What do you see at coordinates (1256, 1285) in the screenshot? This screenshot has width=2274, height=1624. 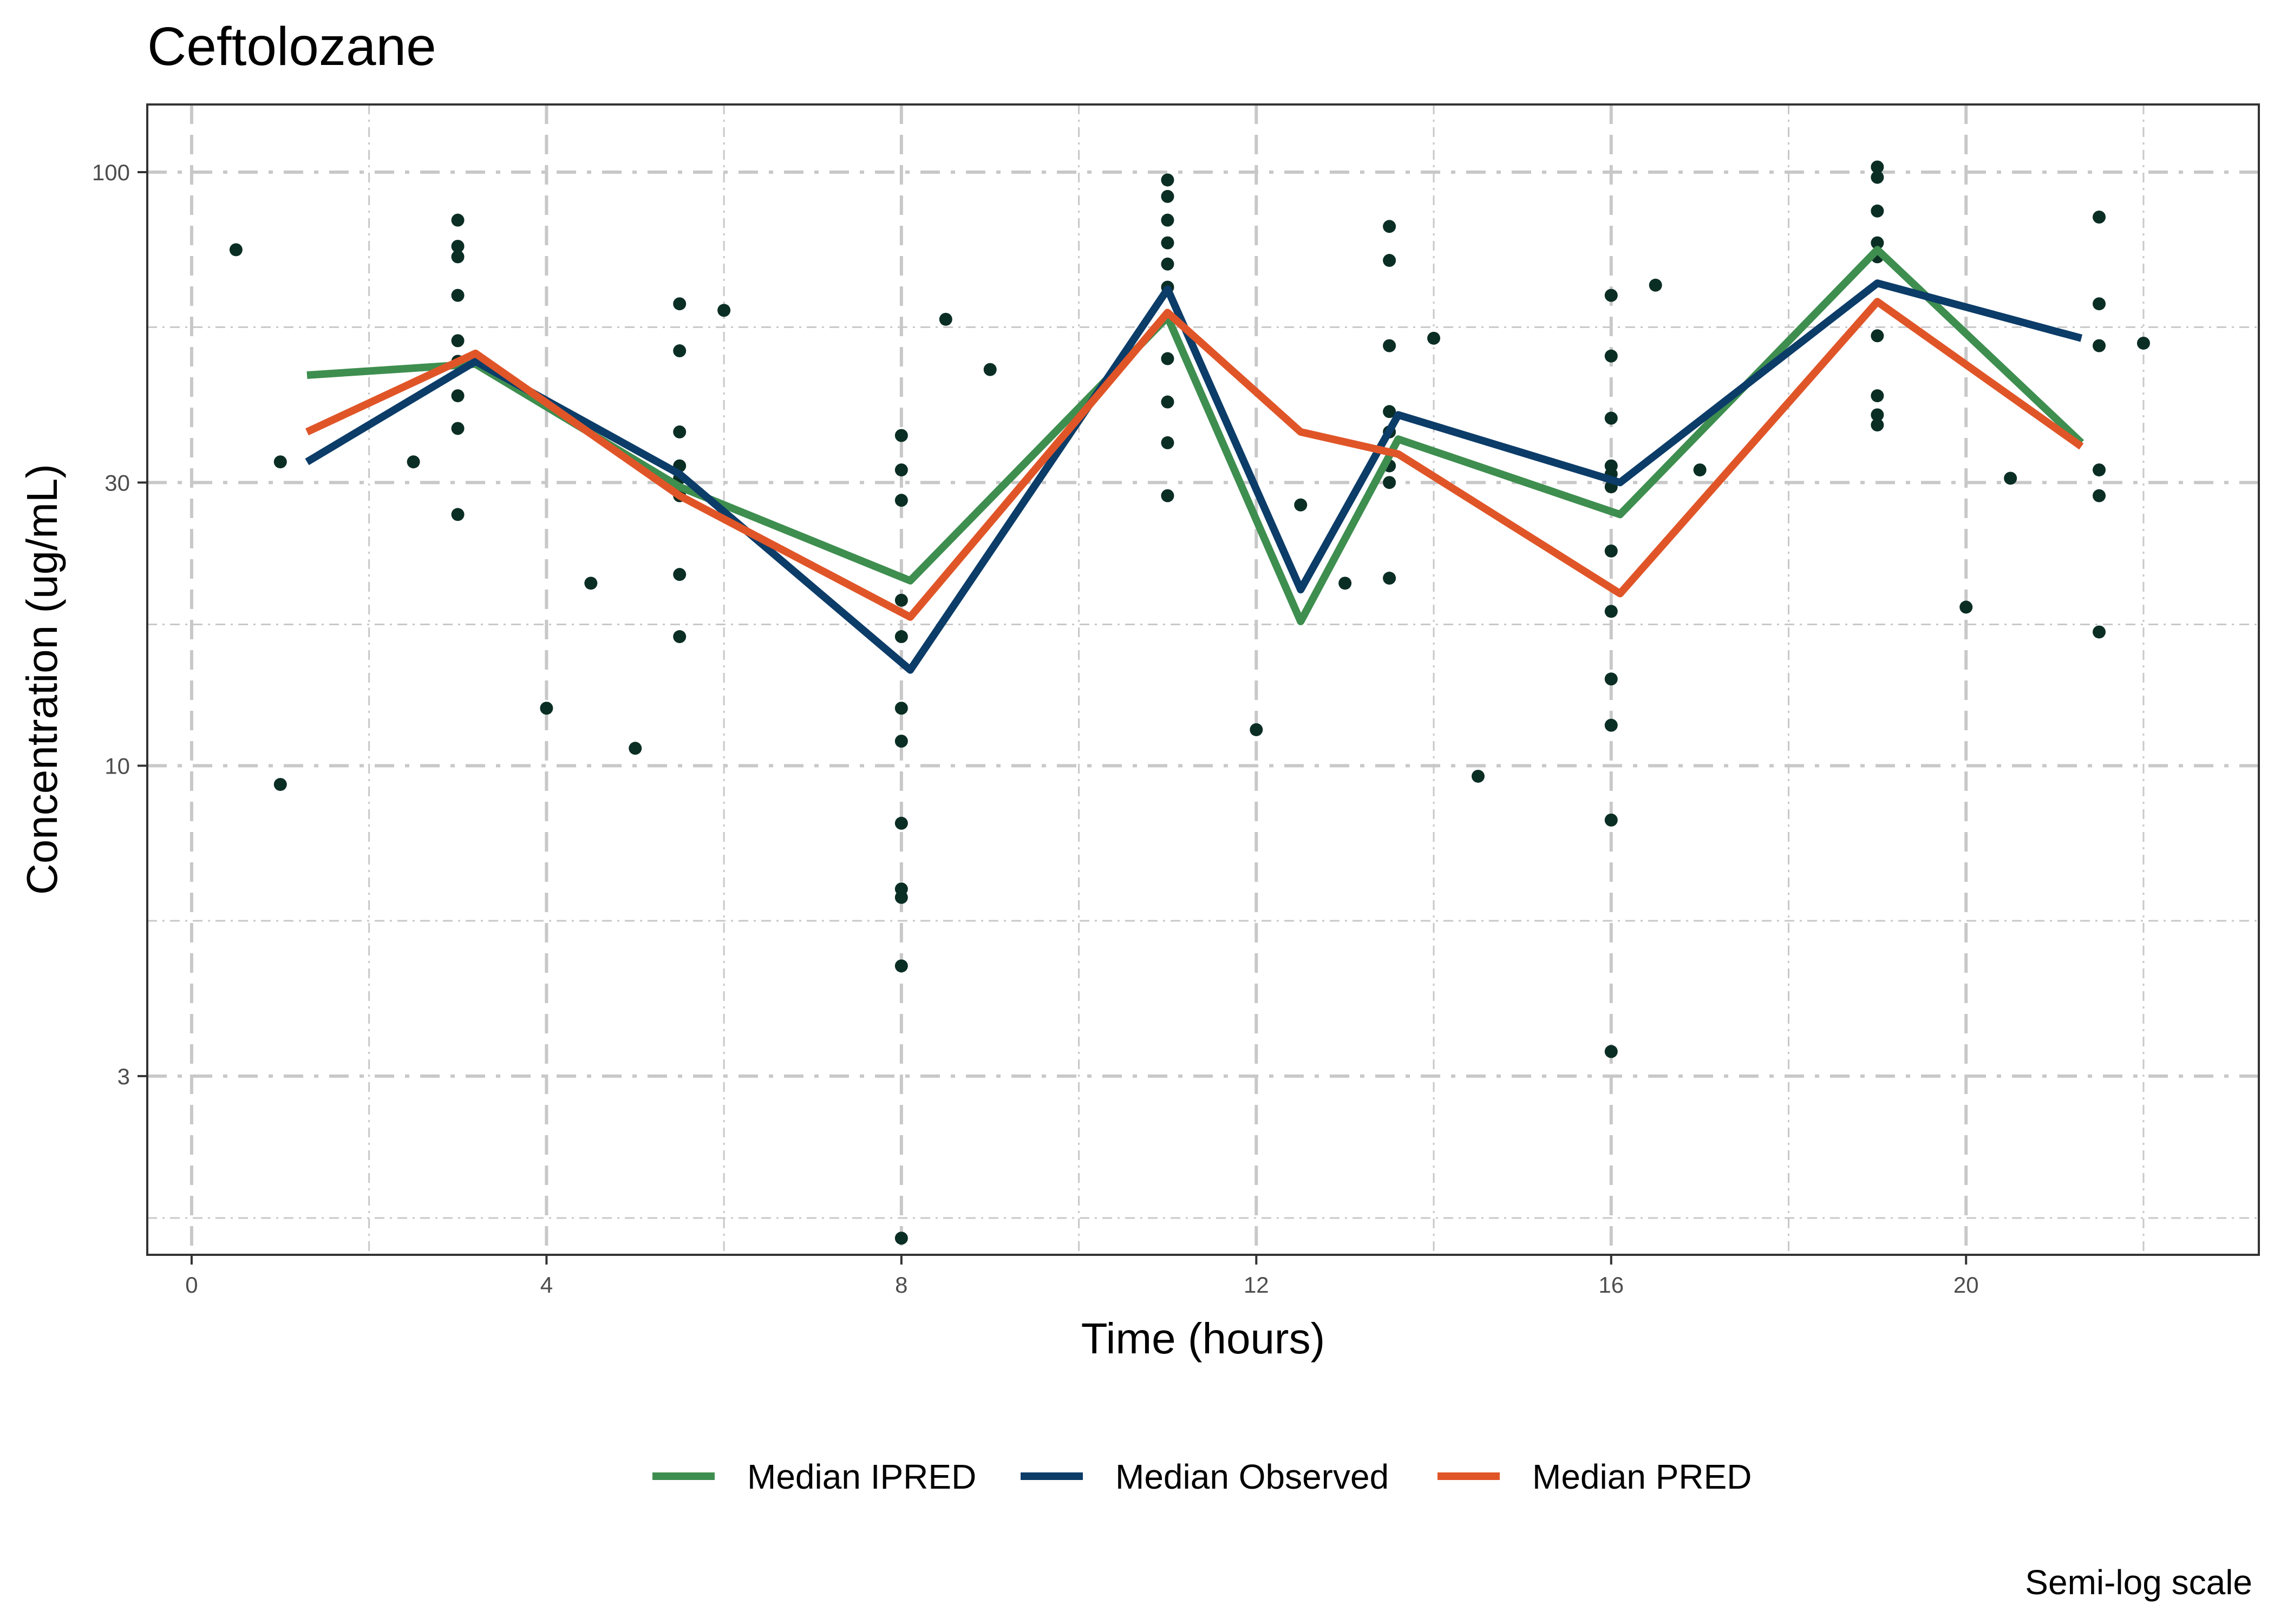 I see `x-tick-label: 12` at bounding box center [1256, 1285].